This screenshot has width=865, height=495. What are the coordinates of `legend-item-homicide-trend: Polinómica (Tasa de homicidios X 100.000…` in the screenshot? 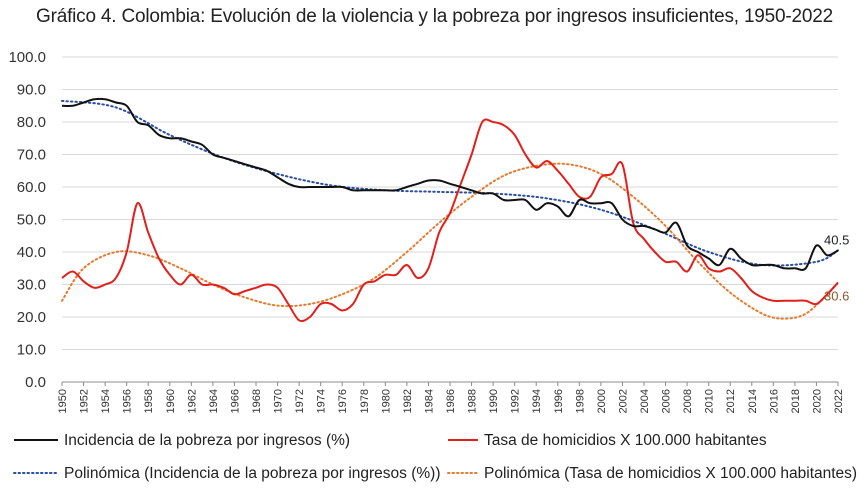 It's located at (652, 473).